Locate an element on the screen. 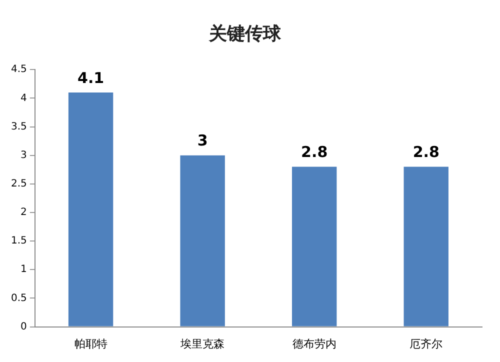 This screenshot has height=362, width=500. y-tick-label: 0.5 is located at coordinates (18, 298).